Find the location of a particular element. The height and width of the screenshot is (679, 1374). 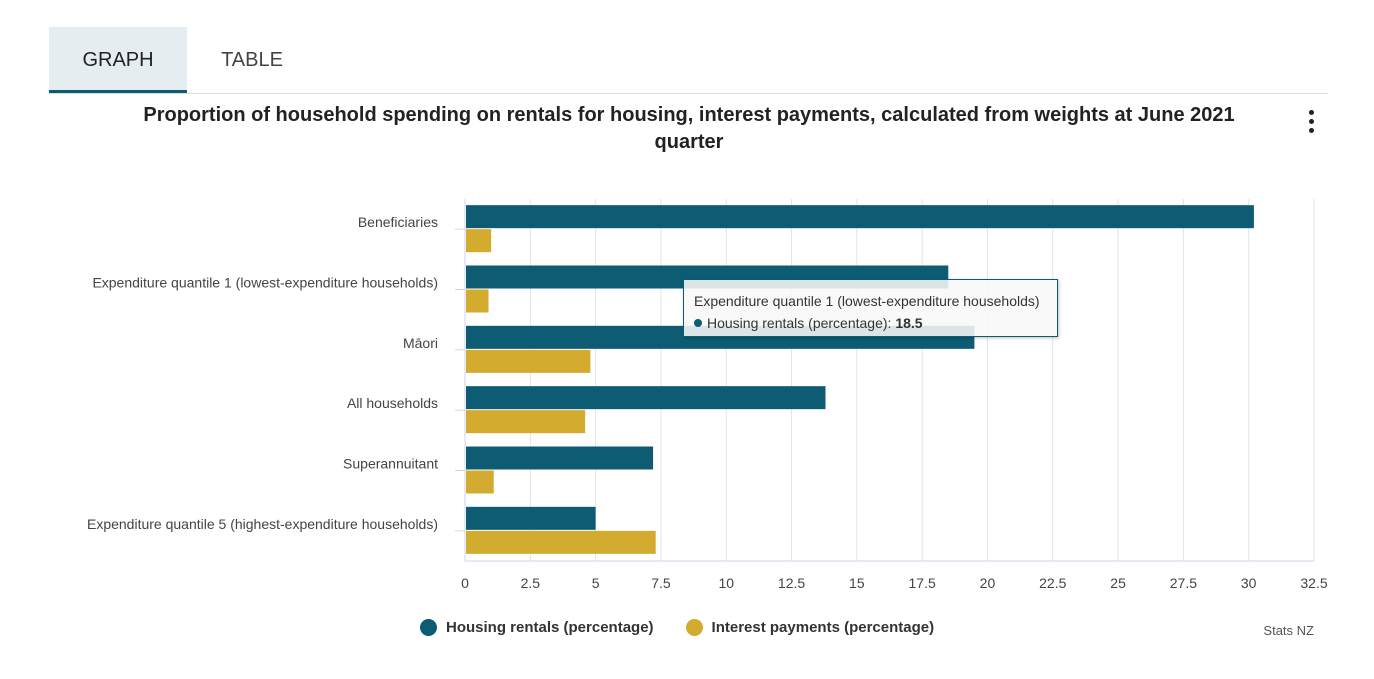

x-tick-label: 12.5 is located at coordinates (791, 583).